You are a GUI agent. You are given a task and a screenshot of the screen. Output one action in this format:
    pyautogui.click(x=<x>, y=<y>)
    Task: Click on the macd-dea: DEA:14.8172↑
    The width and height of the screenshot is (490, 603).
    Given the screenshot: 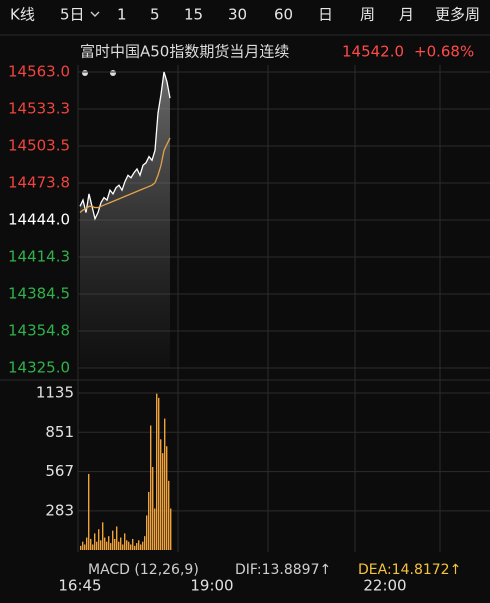 What is the action you would take?
    pyautogui.click(x=409, y=570)
    